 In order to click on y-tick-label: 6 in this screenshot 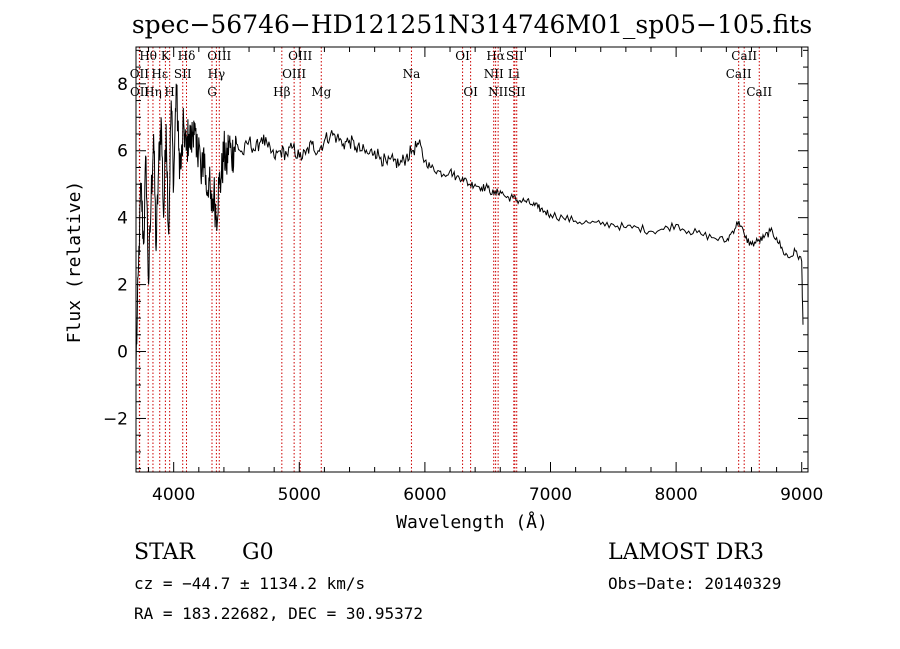, I will do `click(122, 152)`.